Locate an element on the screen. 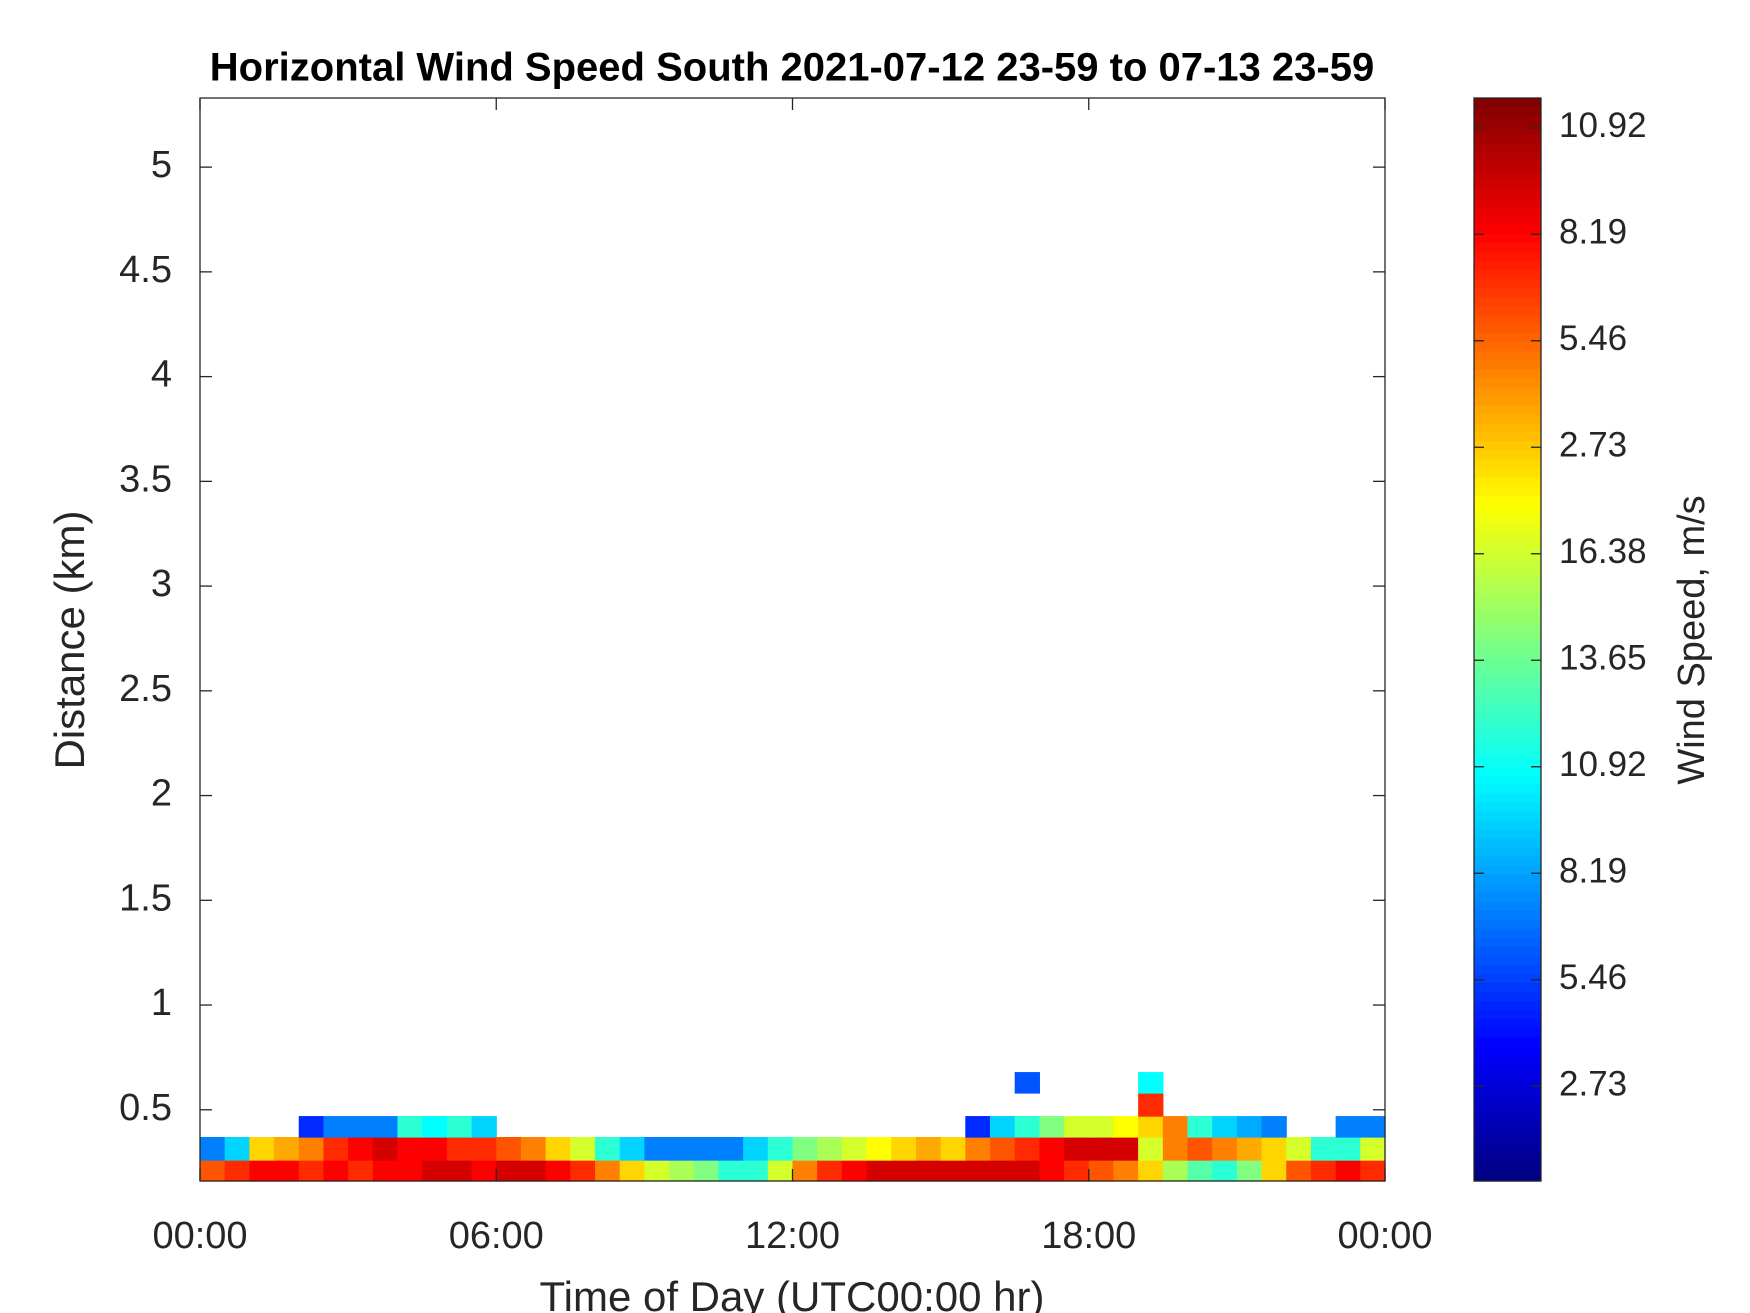 The width and height of the screenshot is (1750, 1313). x-tick-label: 00:00 is located at coordinates (1384, 1236).